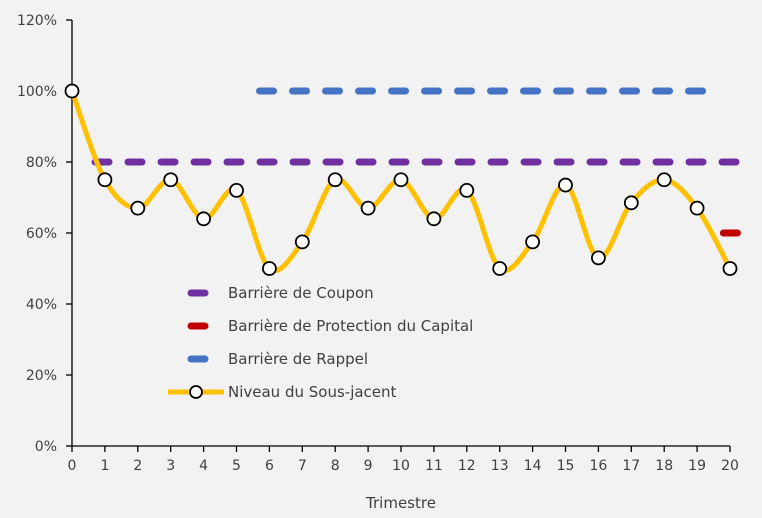 The width and height of the screenshot is (762, 518). I want to click on y-tick-label: 100%, so click(37, 92).